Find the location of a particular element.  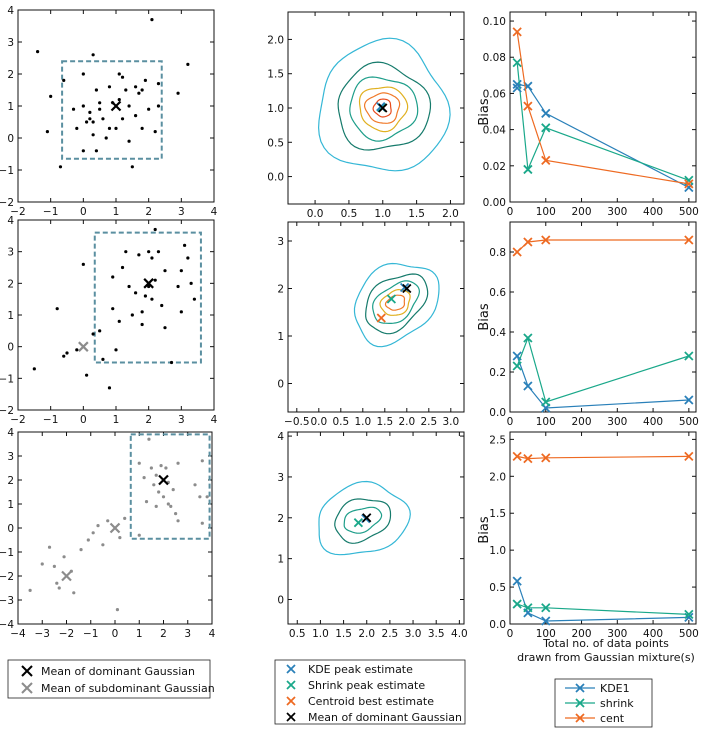

legend-marker-3-stroke is located at coordinates (291, 717).